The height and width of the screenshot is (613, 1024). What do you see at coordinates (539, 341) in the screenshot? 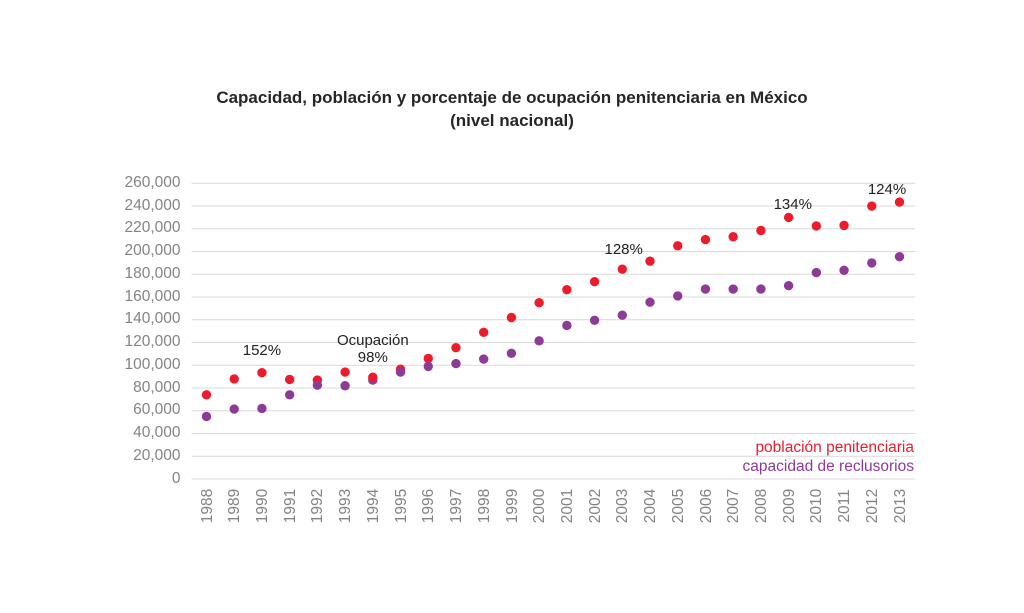
I see `data-point-capacidad-2000` at bounding box center [539, 341].